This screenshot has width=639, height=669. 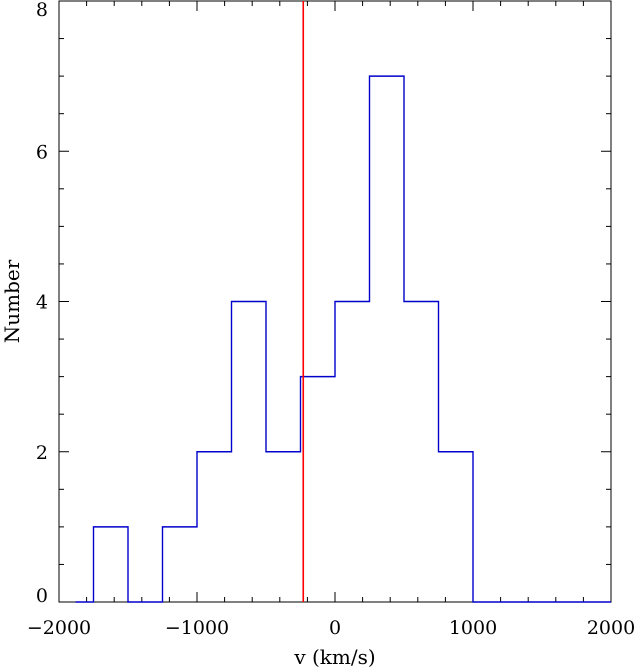 I want to click on y-tick-label: 8, so click(x=42, y=10).